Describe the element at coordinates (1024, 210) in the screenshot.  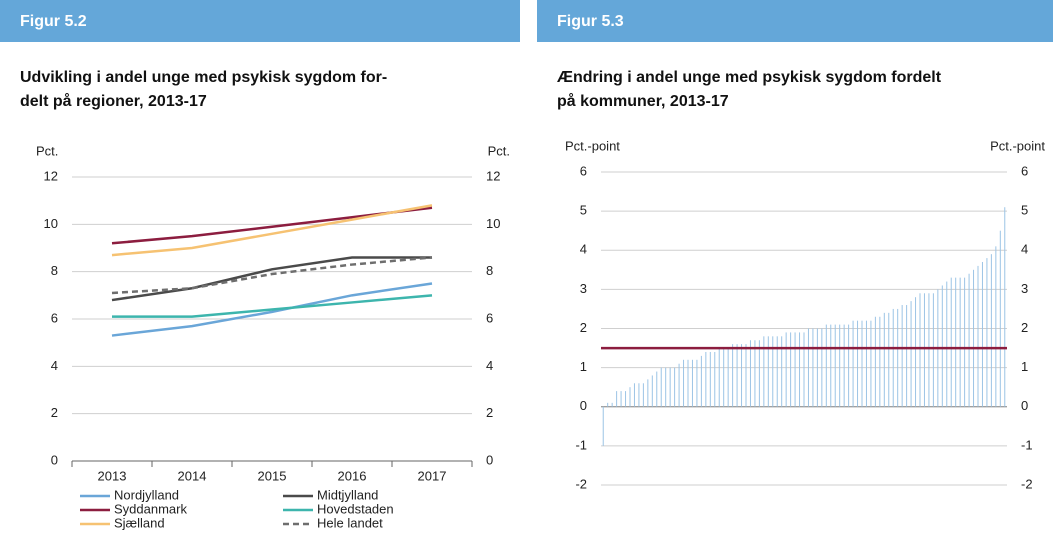
I see `y2-tick-label: 5` at that location.